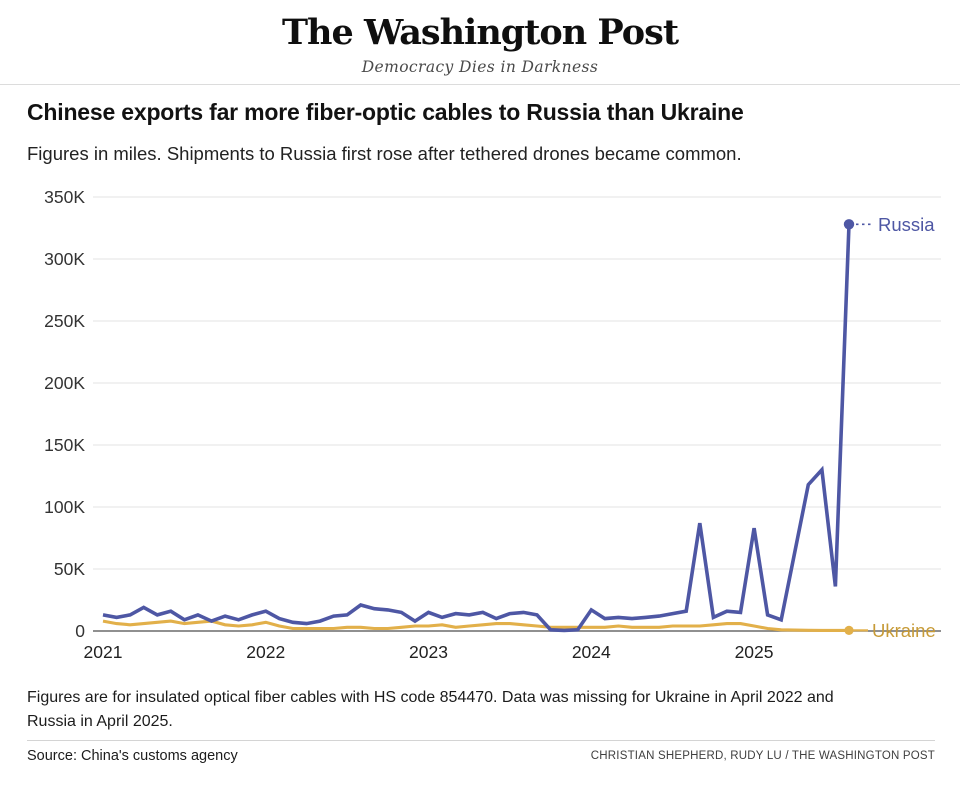  I want to click on x-axis-tick-label: 2023, so click(428, 652).